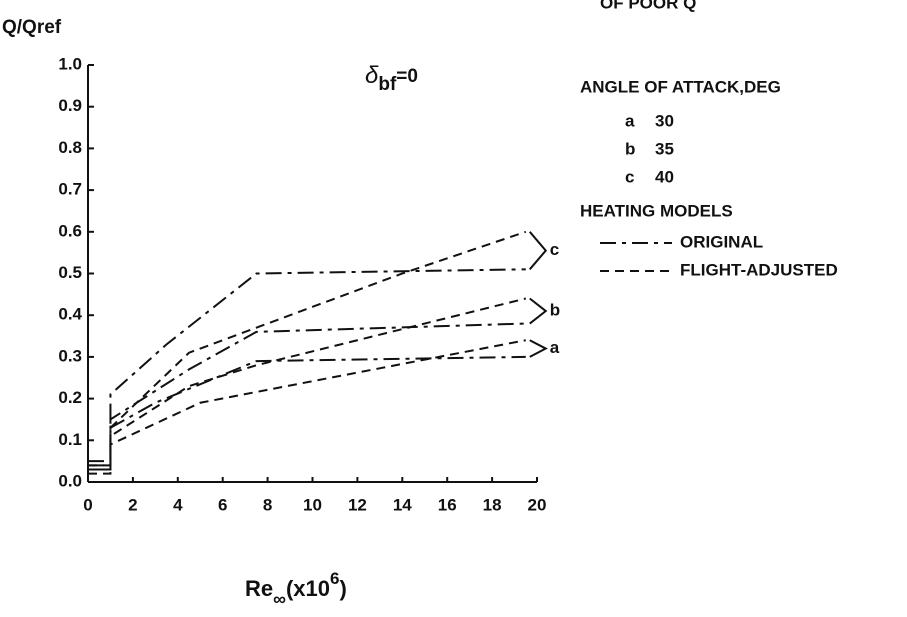 Image resolution: width=907 pixels, height=617 pixels. Describe the element at coordinates (87, 504) in the screenshot. I see `x-tick-label: 0` at that location.